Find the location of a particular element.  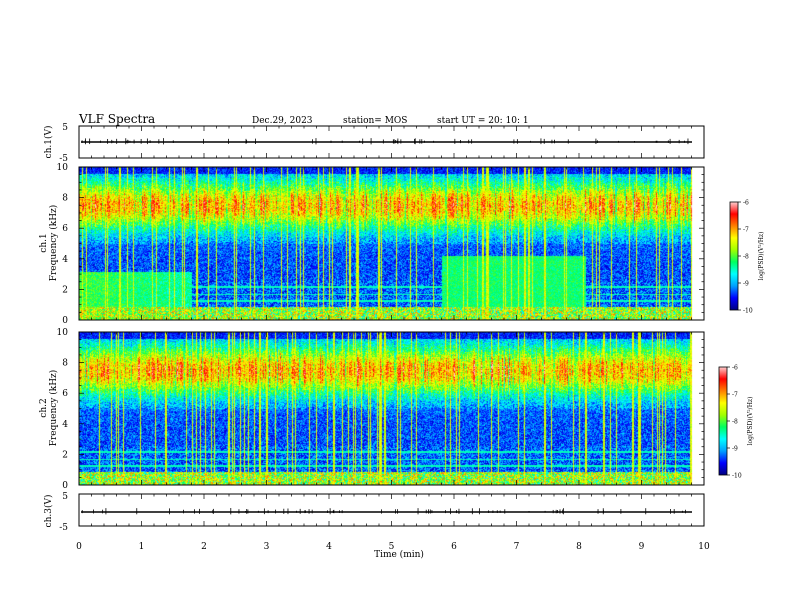

ch3-waveform-panel: 5 -5 ch.3(V) is located at coordinates (374, 512).